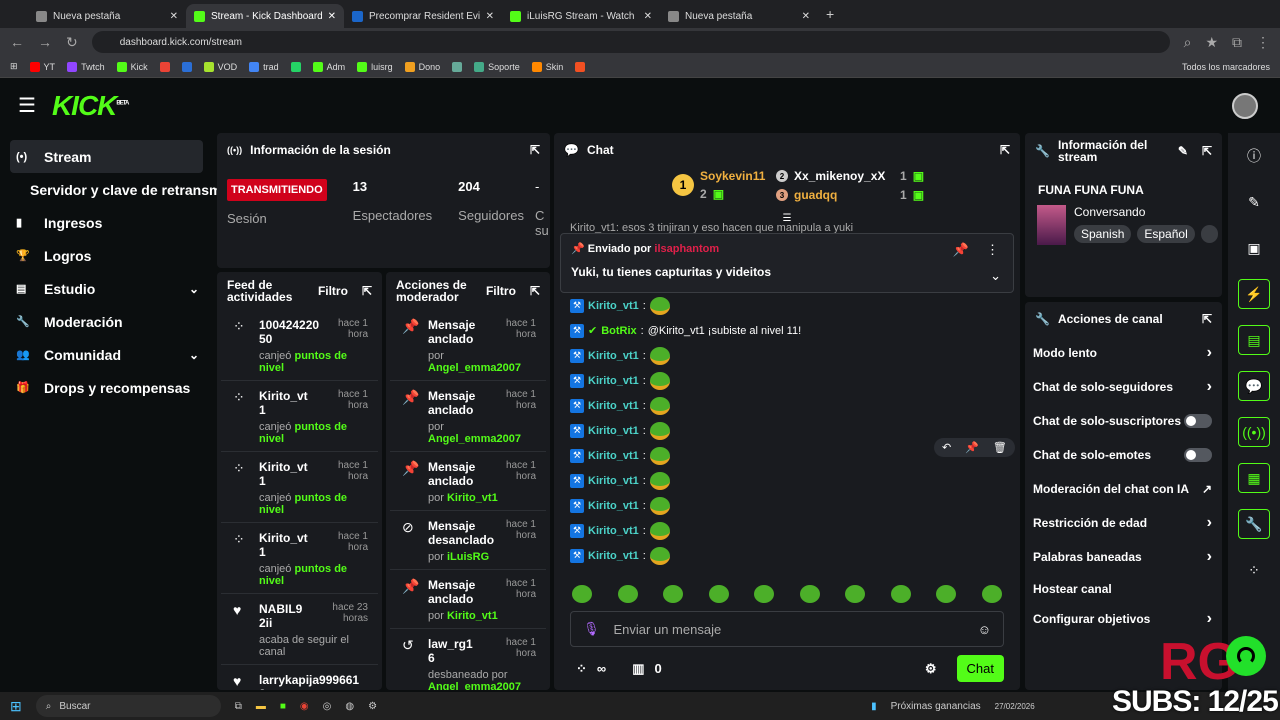  What do you see at coordinates (830, 14) in the screenshot?
I see `new-tab-icon: +` at bounding box center [830, 14].